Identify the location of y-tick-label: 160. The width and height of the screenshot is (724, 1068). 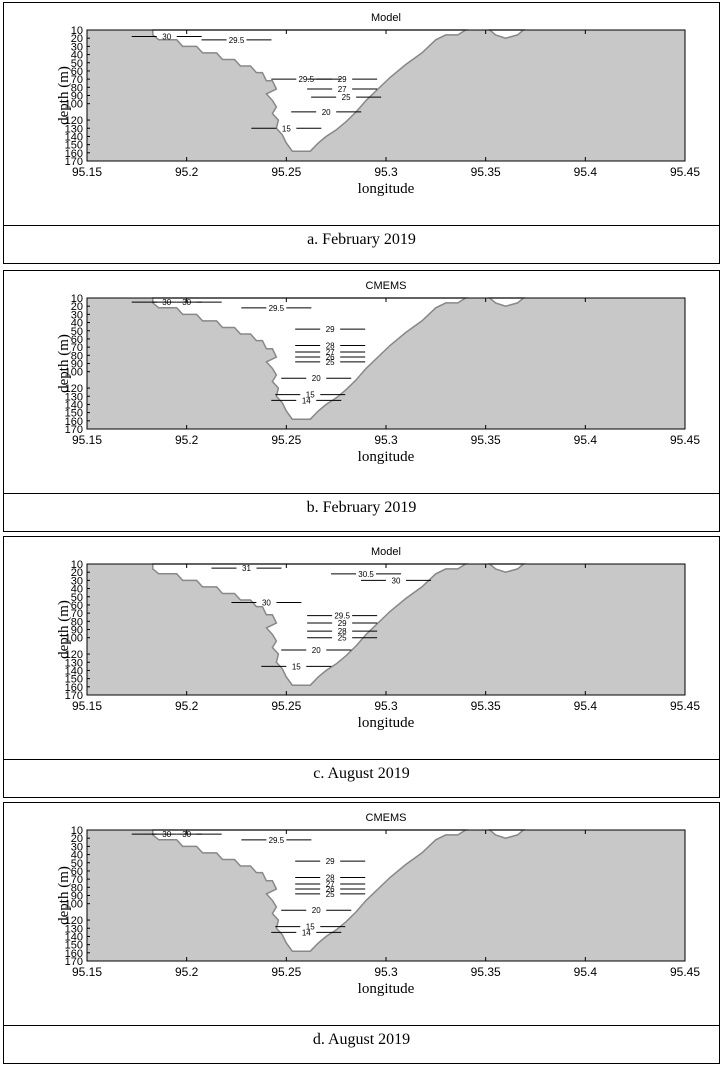
(74, 954).